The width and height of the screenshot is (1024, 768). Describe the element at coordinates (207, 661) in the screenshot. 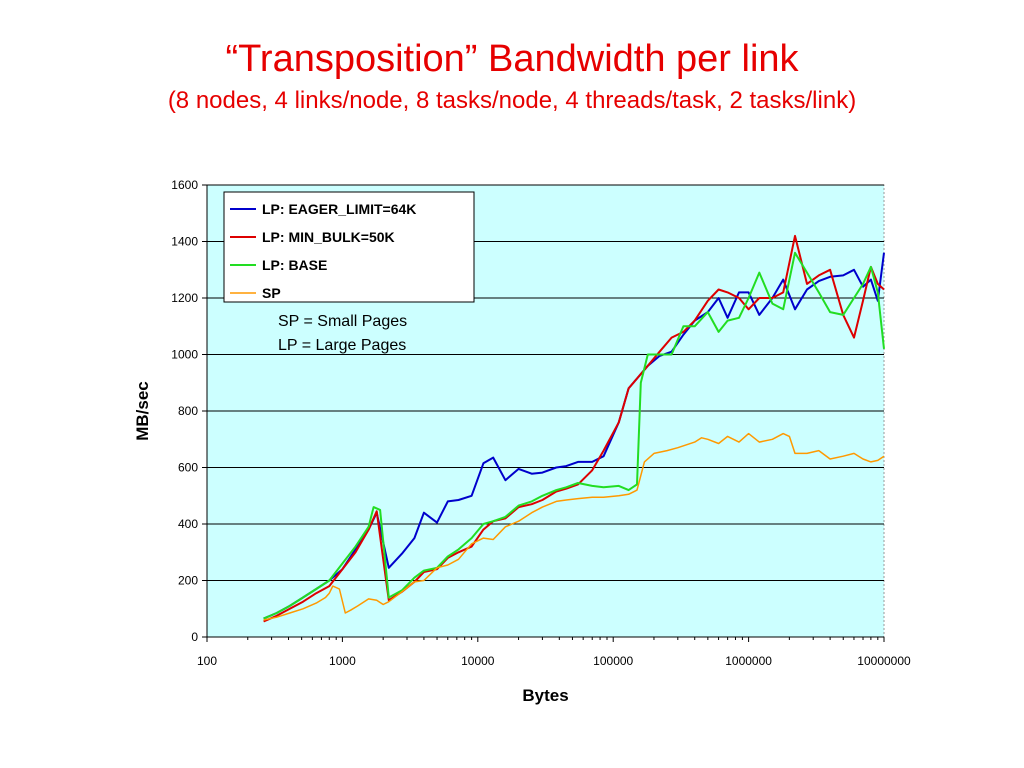

I see `x-tick-label: 100` at that location.